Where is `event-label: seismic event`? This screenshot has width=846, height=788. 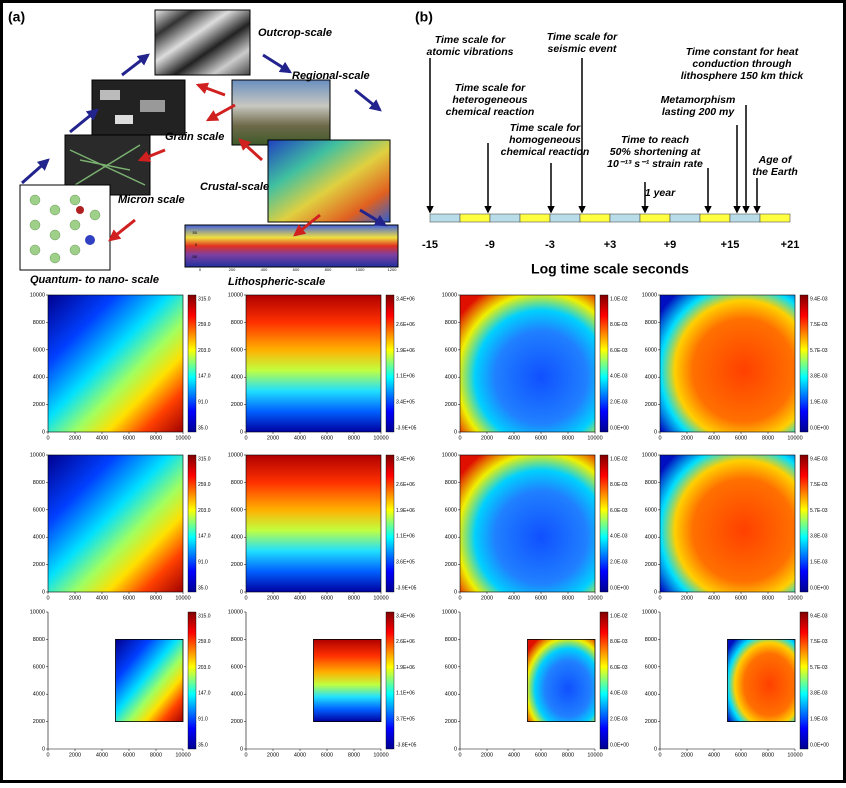 event-label: seismic event is located at coordinates (582, 49).